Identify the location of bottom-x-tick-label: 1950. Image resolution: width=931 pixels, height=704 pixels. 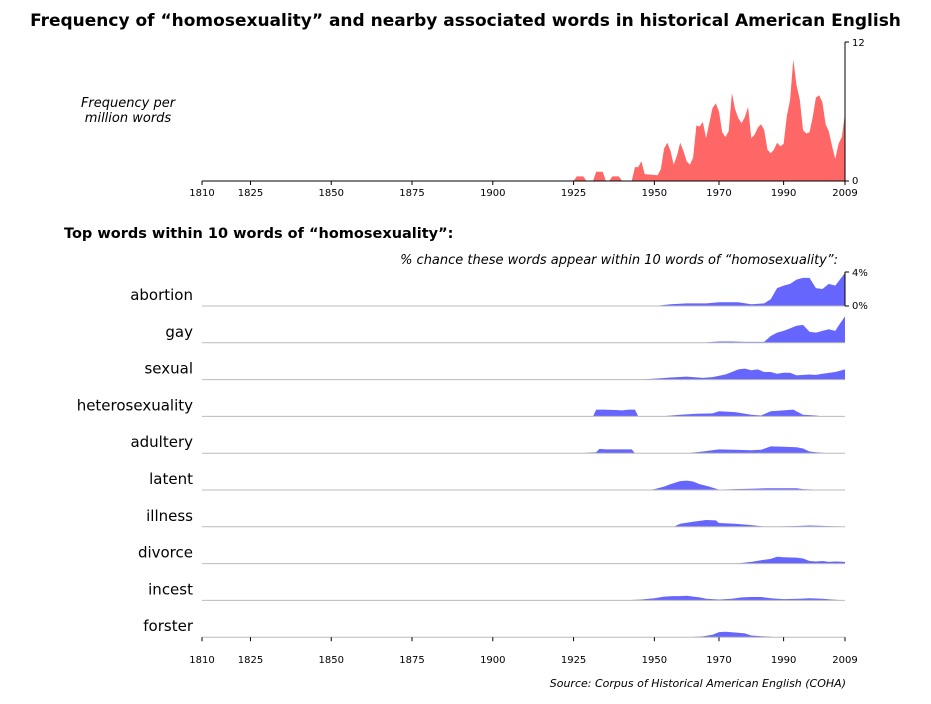
(654, 660).